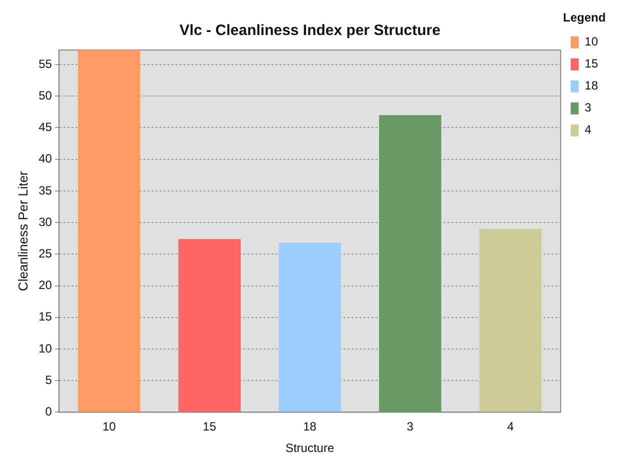 This screenshot has width=624, height=476. Describe the element at coordinates (45, 159) in the screenshot. I see `y-tick-label: 40` at that location.